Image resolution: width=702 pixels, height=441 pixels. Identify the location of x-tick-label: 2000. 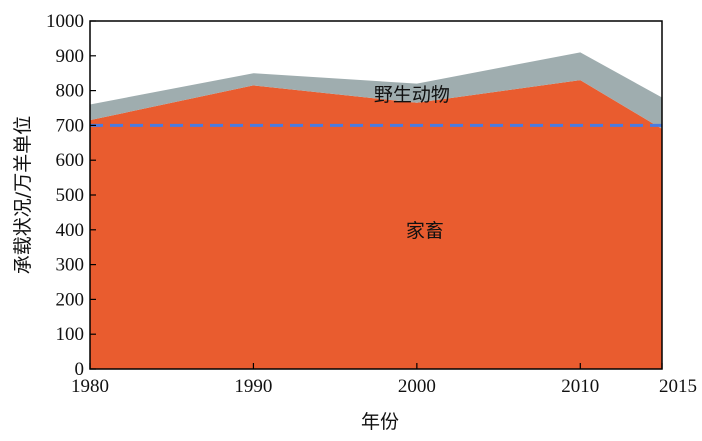
(417, 386).